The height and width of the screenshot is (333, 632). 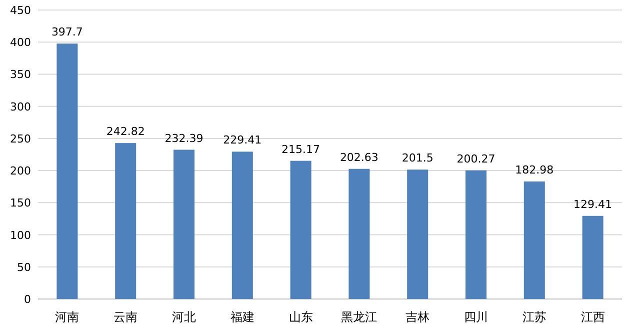 What do you see at coordinates (301, 149) in the screenshot?
I see `data-label: 215.17` at bounding box center [301, 149].